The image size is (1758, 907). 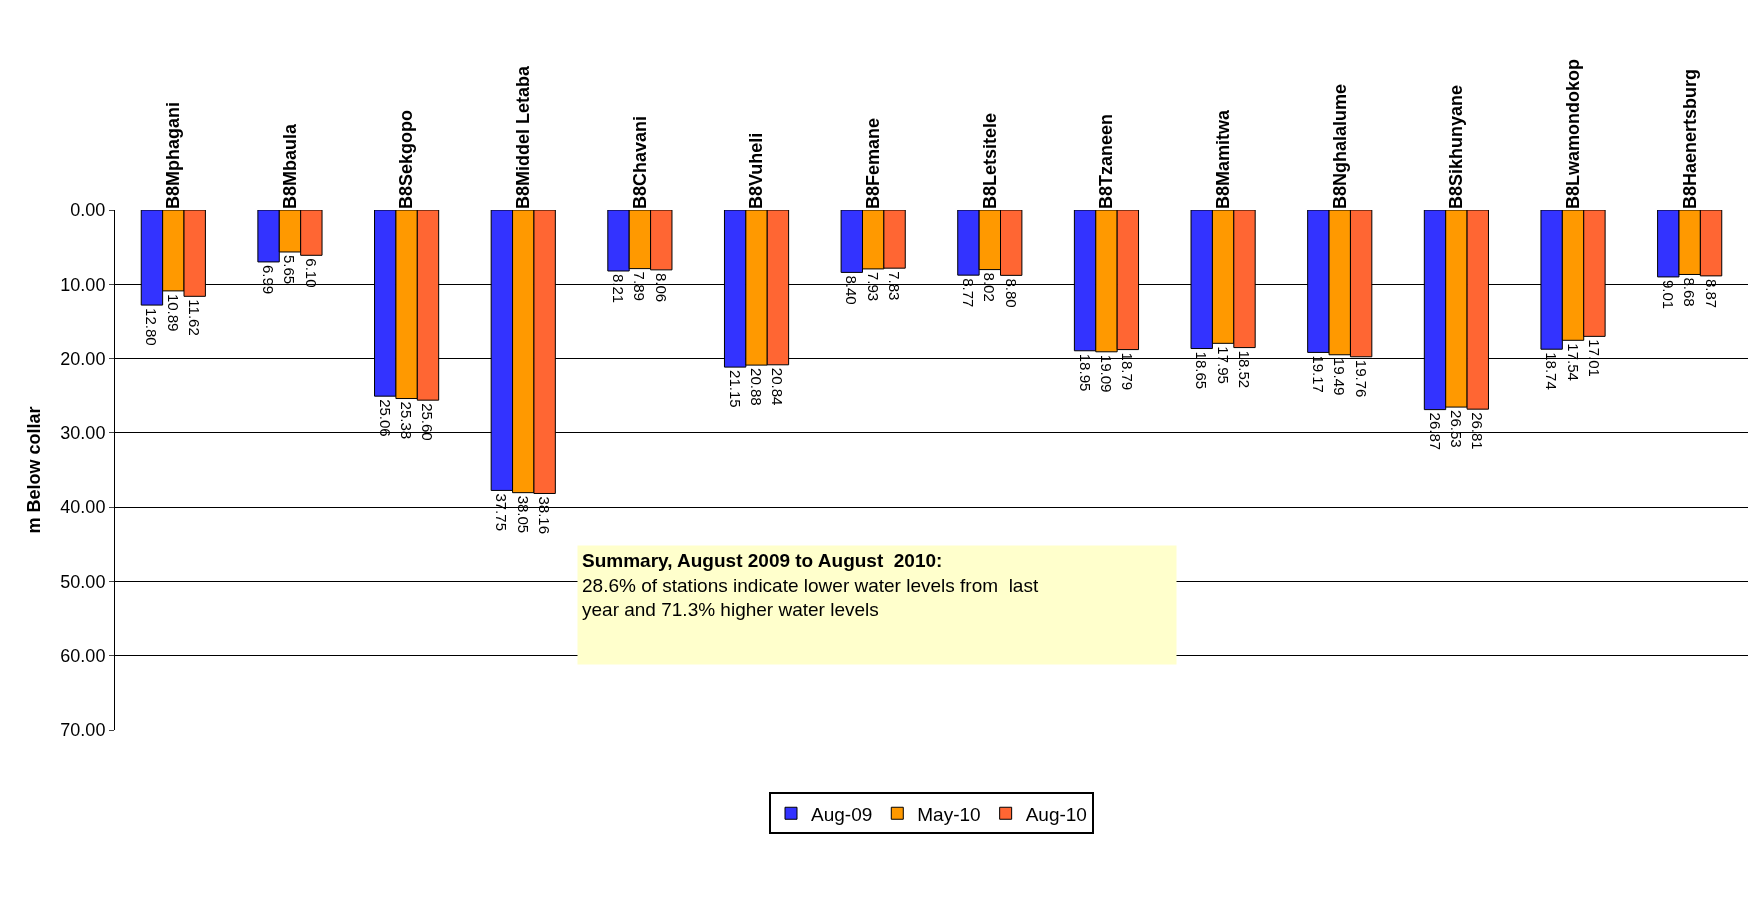 I want to click on data-label: 25.60, so click(x=428, y=422).